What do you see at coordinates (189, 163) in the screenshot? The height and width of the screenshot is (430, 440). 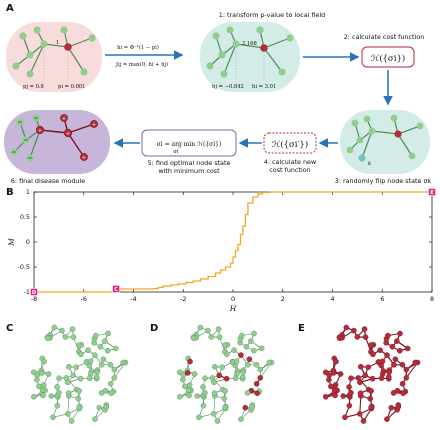 I see `step-5-label-line1: 5: find optimal node state` at bounding box center [189, 163].